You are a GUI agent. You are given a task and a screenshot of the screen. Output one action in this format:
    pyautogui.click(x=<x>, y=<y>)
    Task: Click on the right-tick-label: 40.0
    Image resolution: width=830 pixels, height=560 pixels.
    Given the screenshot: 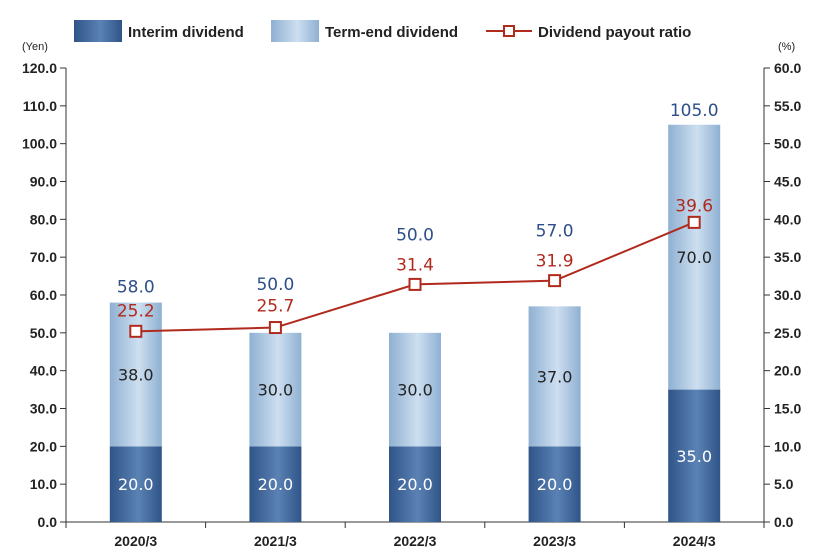 What is the action you would take?
    pyautogui.click(x=787, y=219)
    